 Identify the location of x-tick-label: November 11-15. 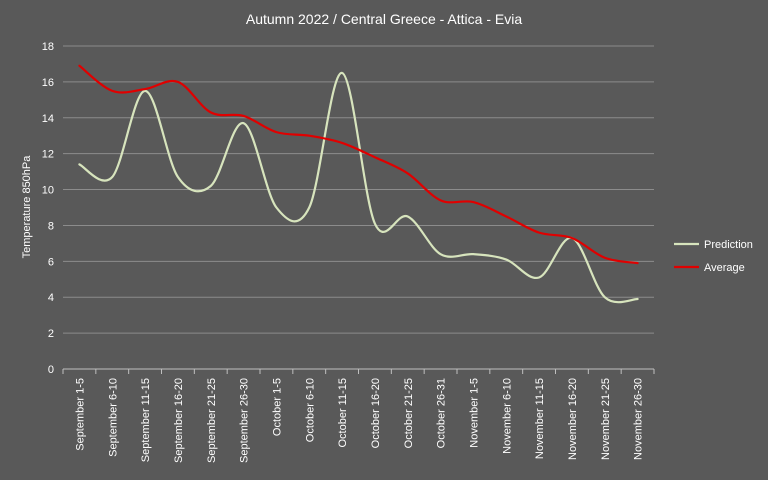
(540, 418).